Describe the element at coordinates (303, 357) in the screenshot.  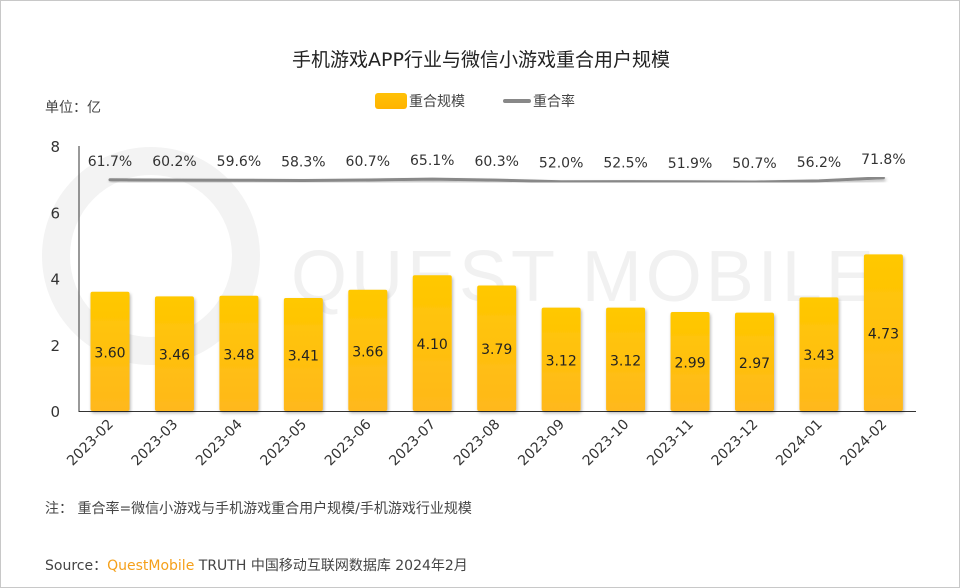
I see `bar-data-label: 3.41` at that location.